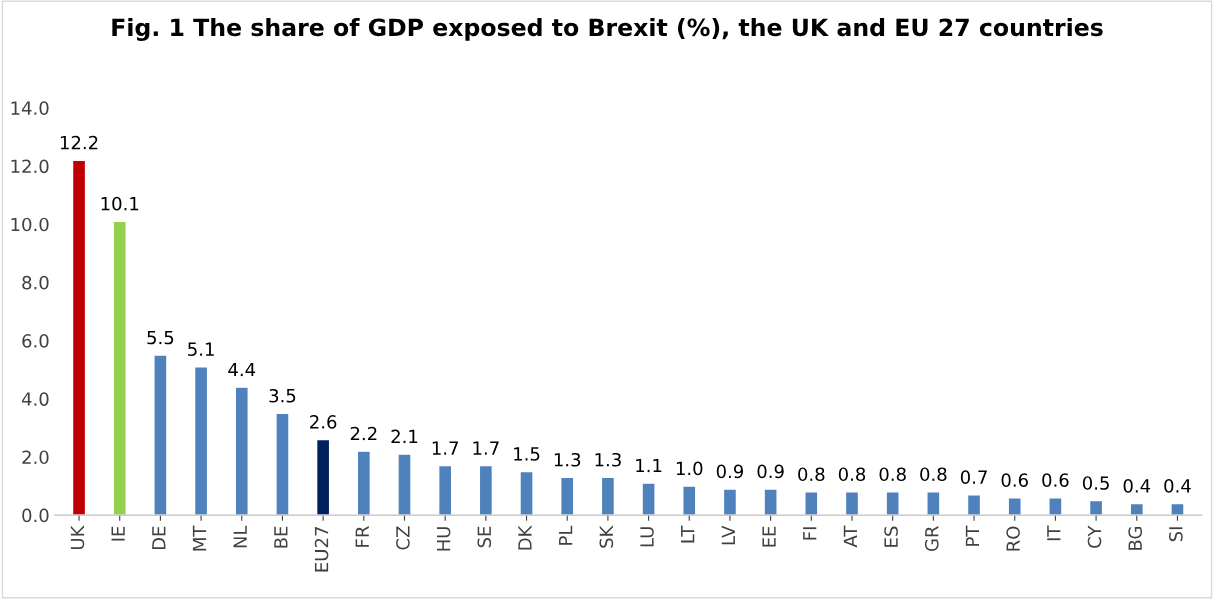 The image size is (1214, 599). What do you see at coordinates (30, 108) in the screenshot?
I see `y-tick-label: 14.0` at bounding box center [30, 108].